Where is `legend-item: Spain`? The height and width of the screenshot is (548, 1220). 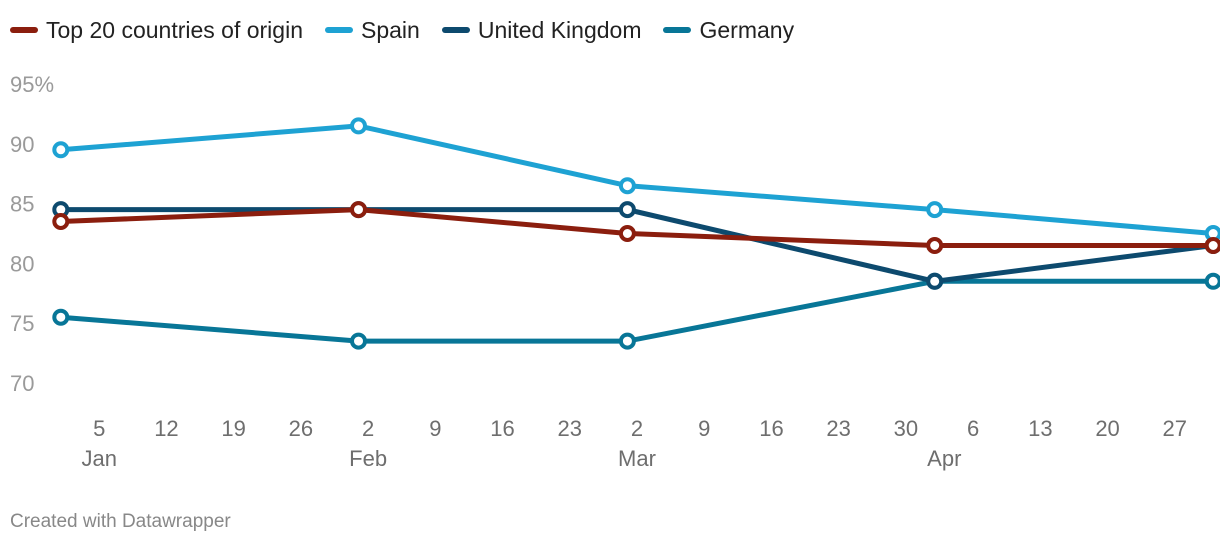
legend-item: Spain is located at coordinates (372, 30).